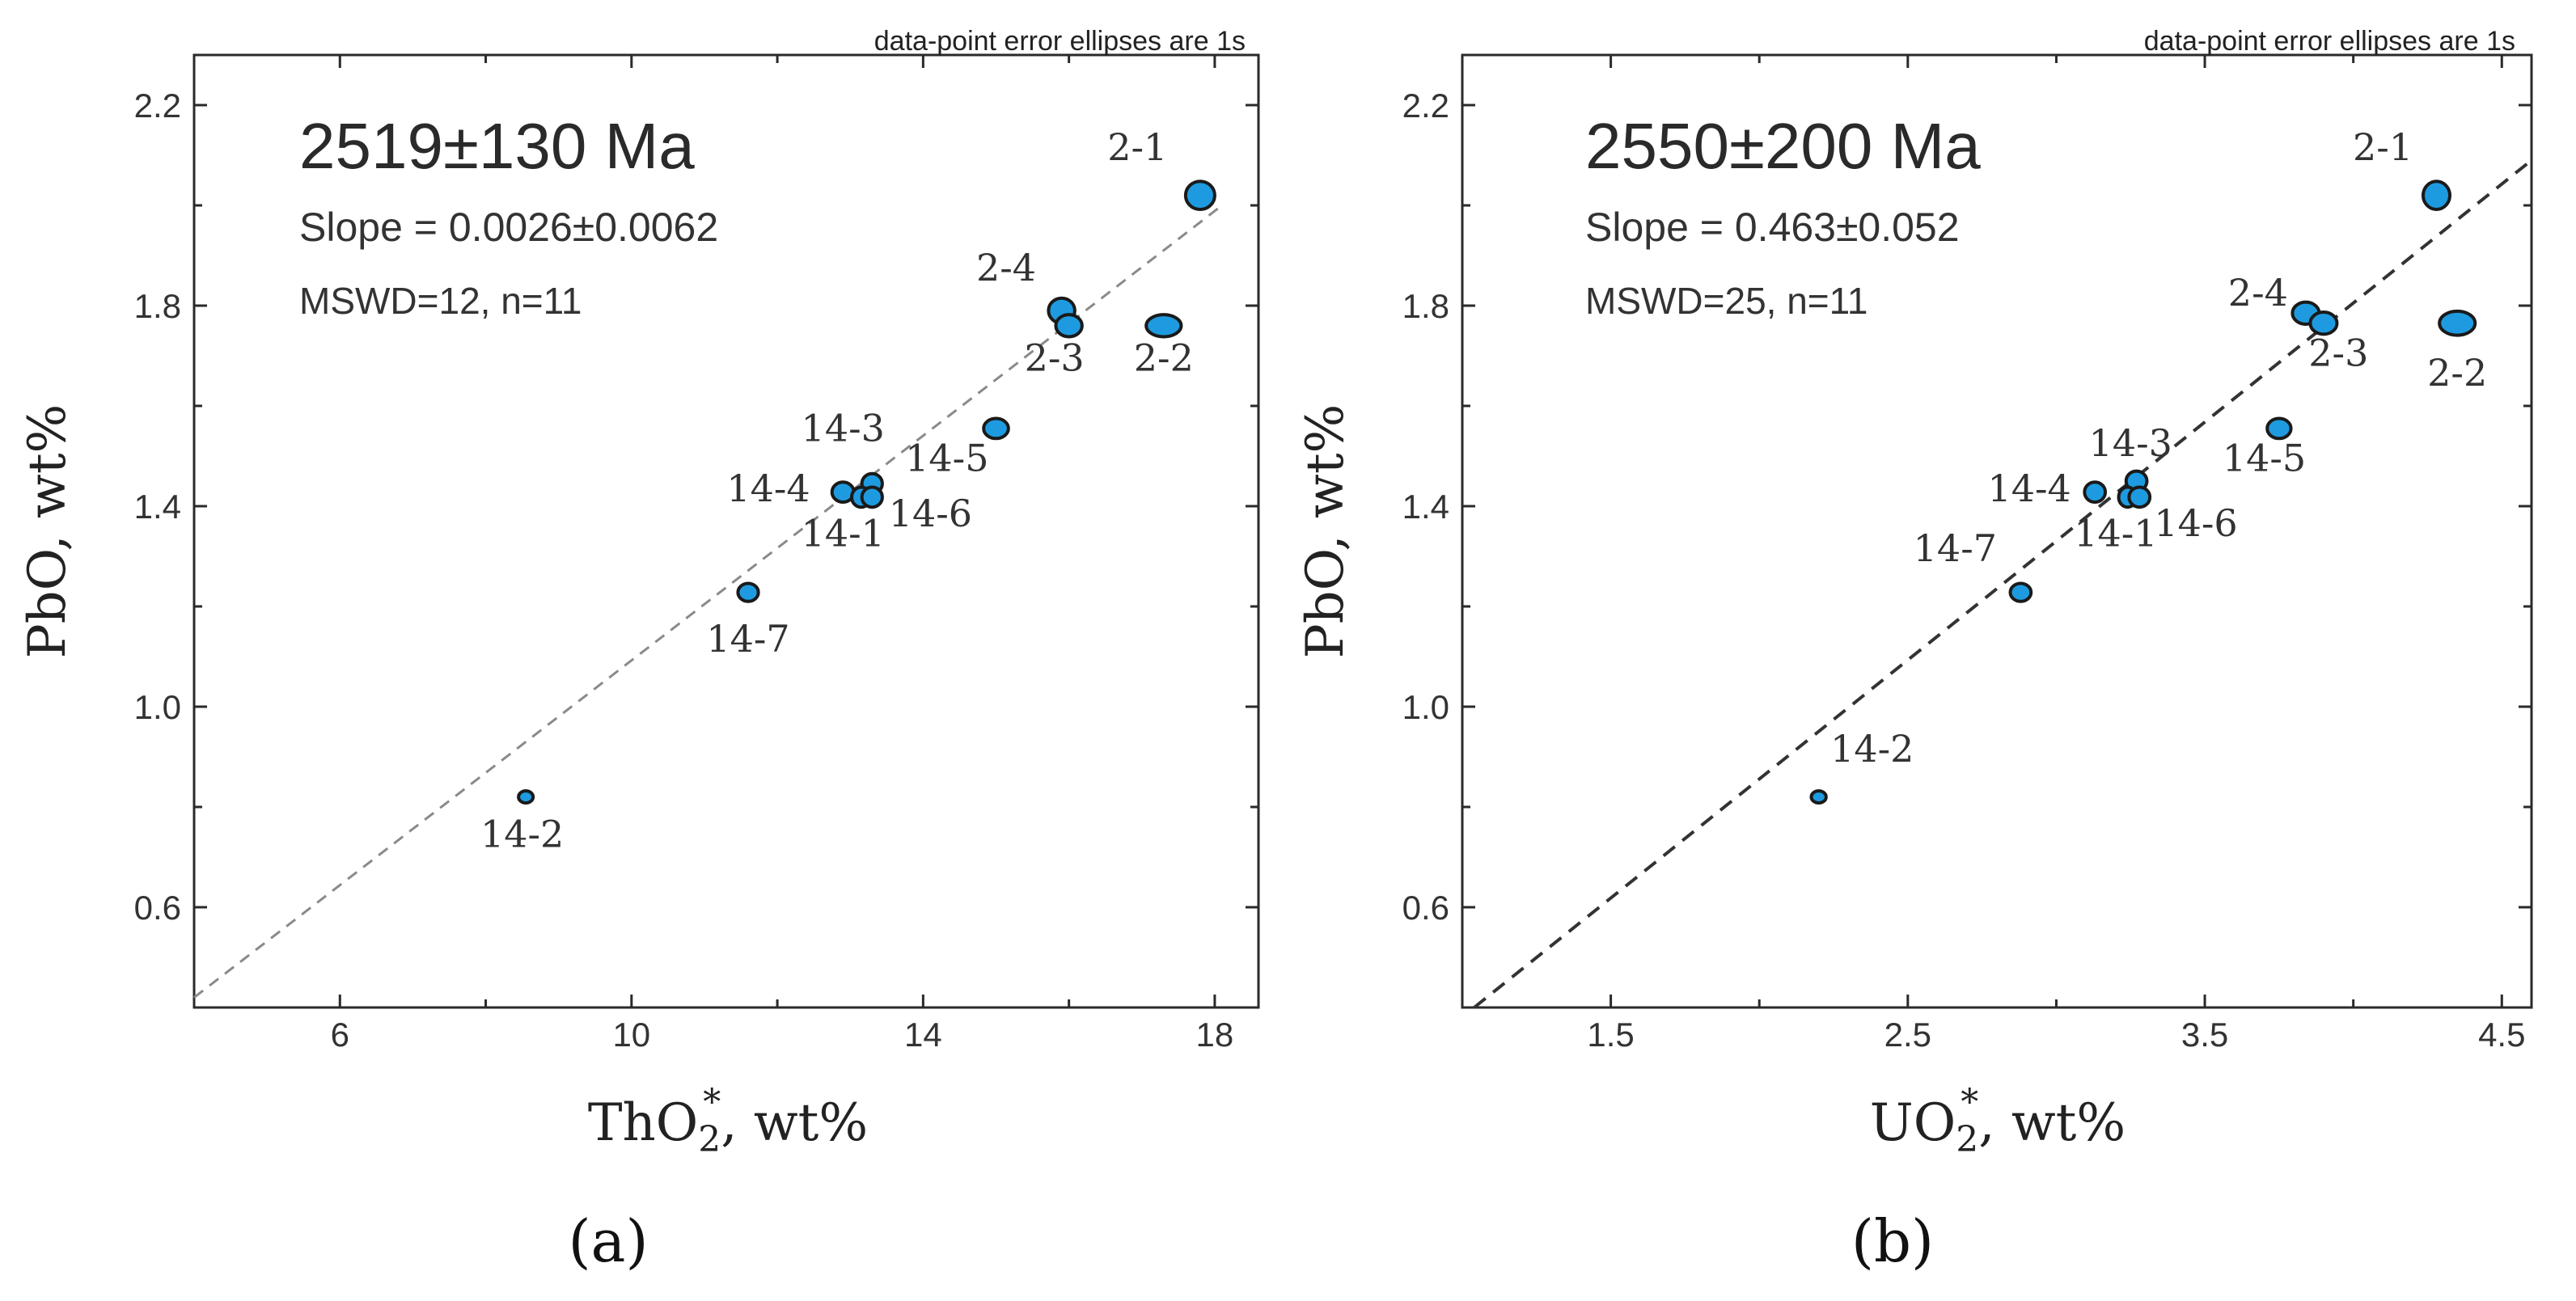 The image size is (2576, 1301). I want to click on panel-b-point-label-14-6: 14-6, so click(2196, 523).